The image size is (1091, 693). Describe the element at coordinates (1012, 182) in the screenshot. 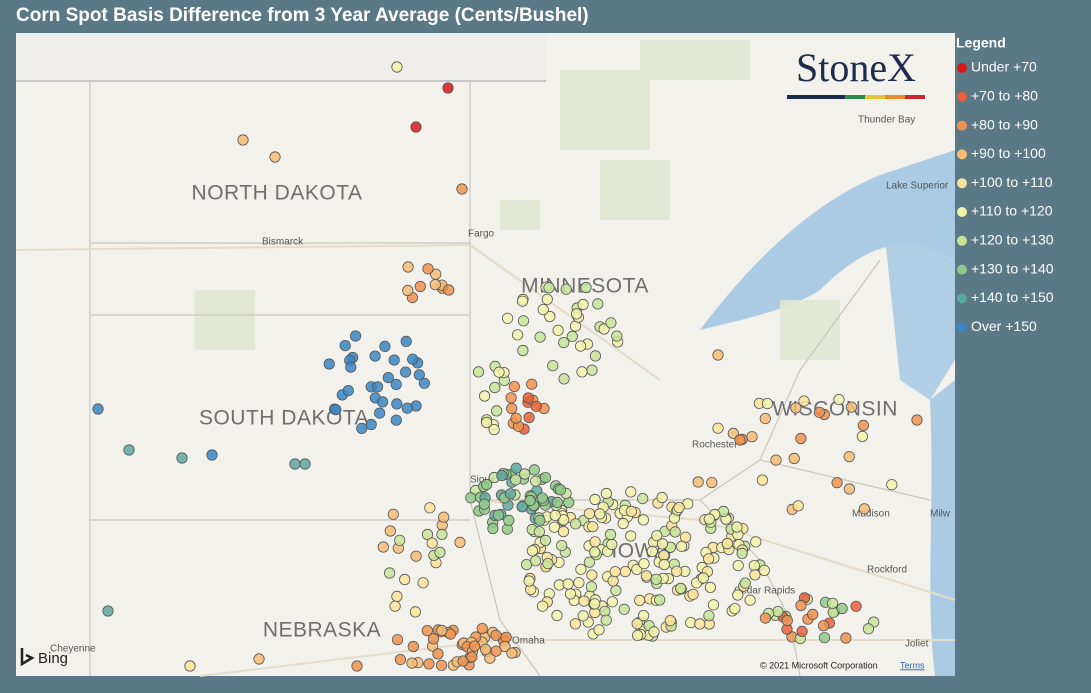

I see `legend-label: +100 to +110` at that location.